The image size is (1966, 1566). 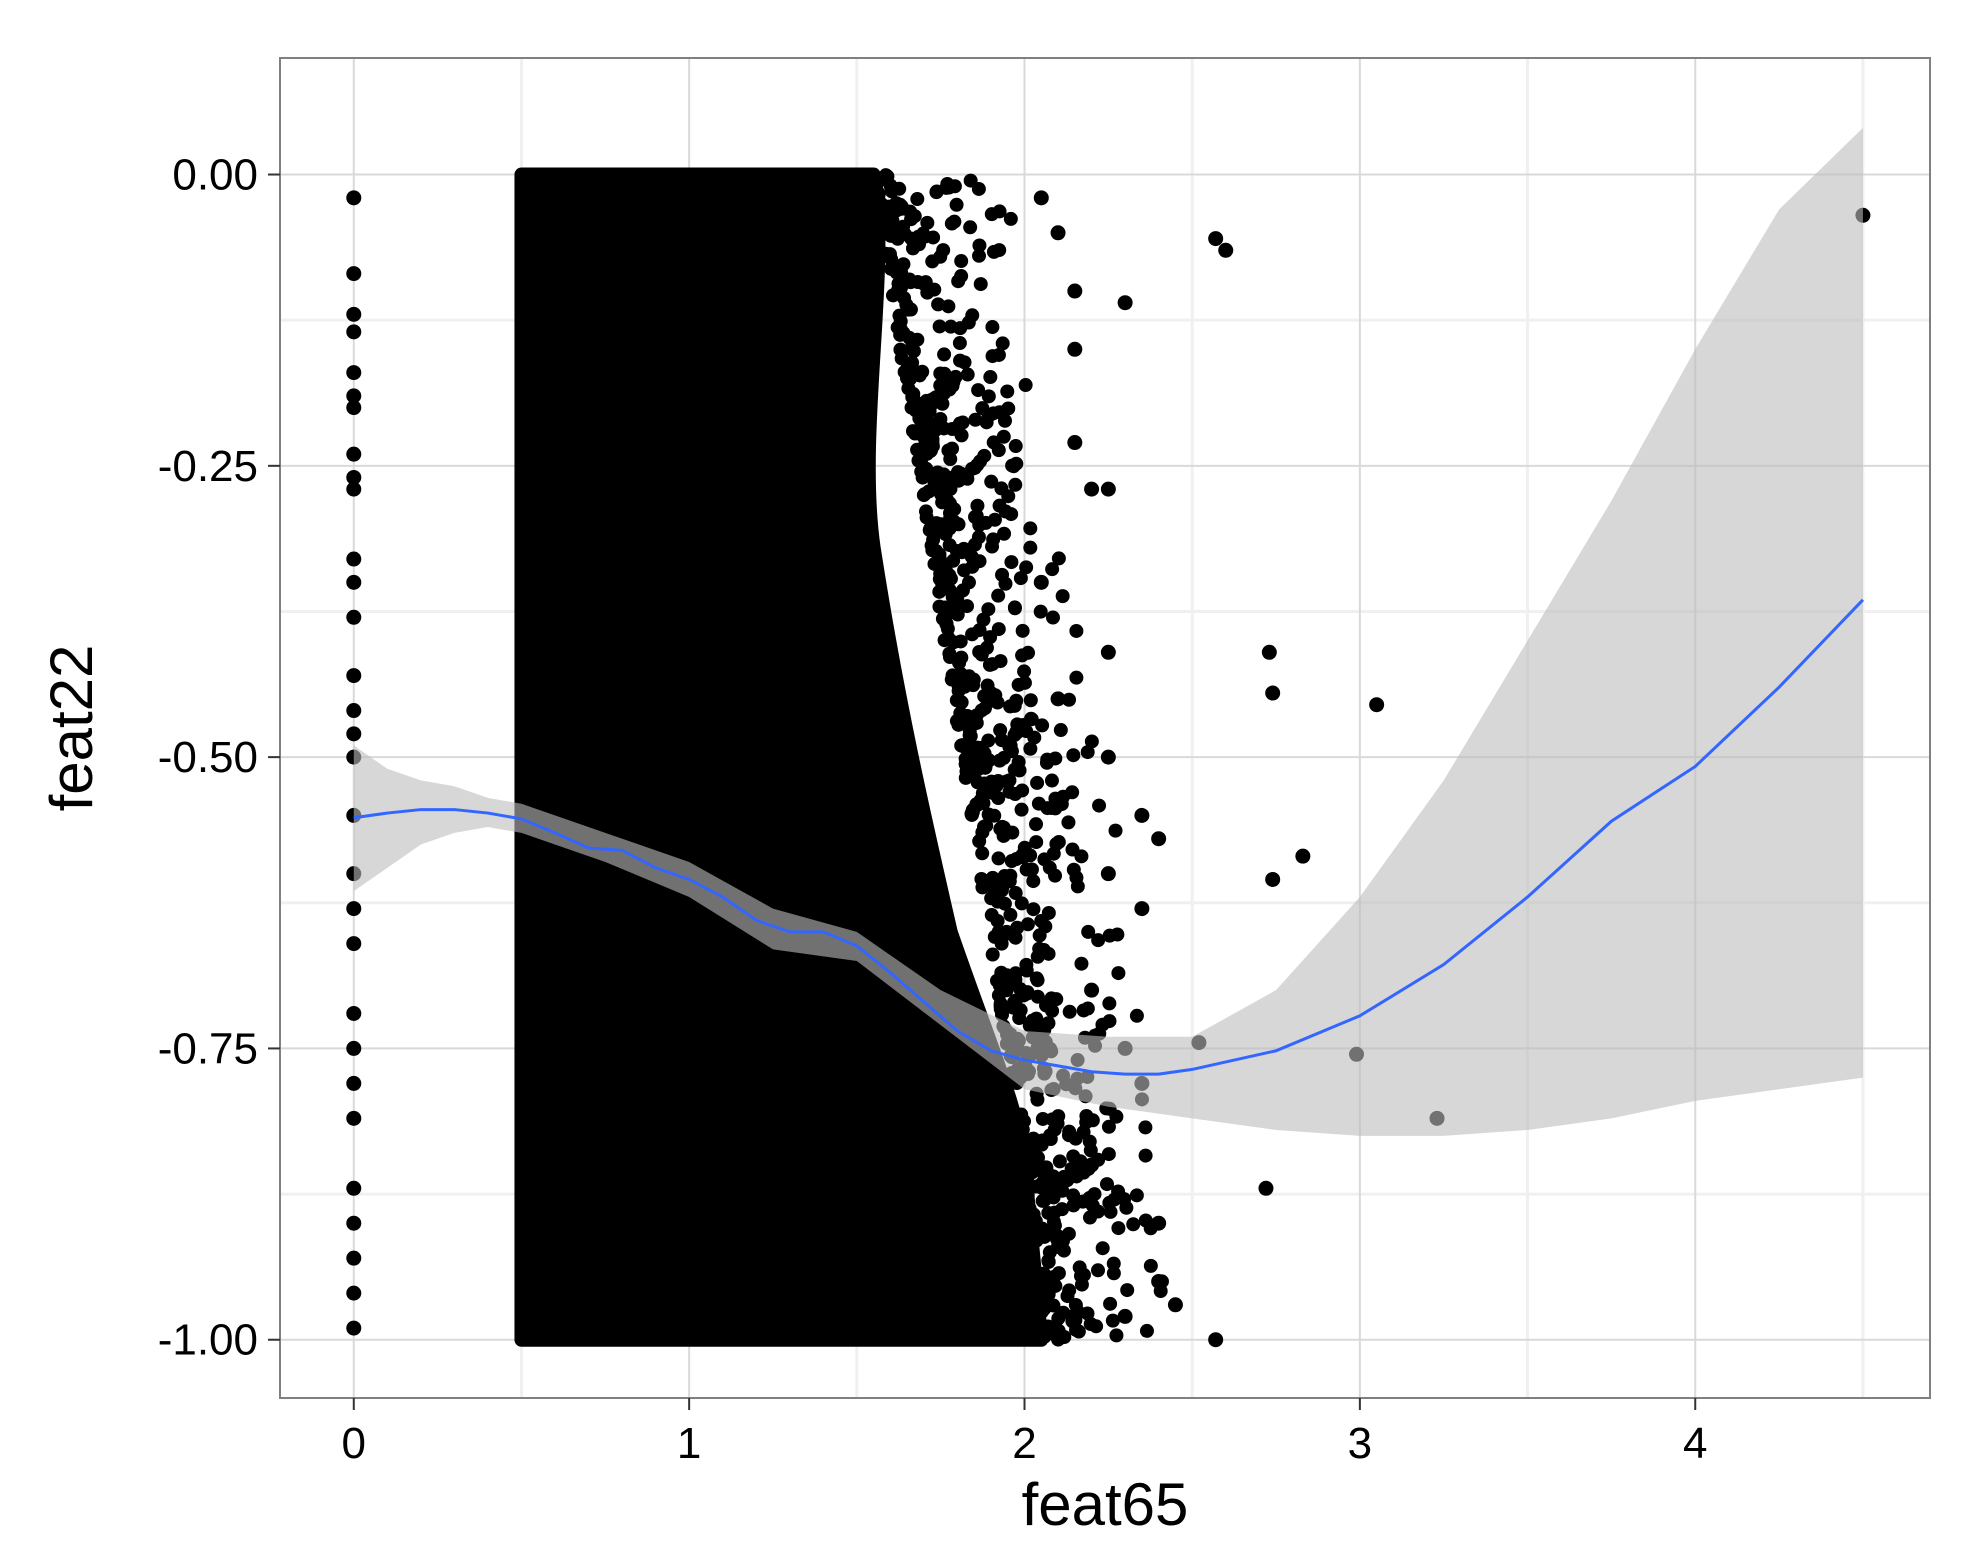 I want to click on x-tick-label: 3, so click(x=1360, y=1443).